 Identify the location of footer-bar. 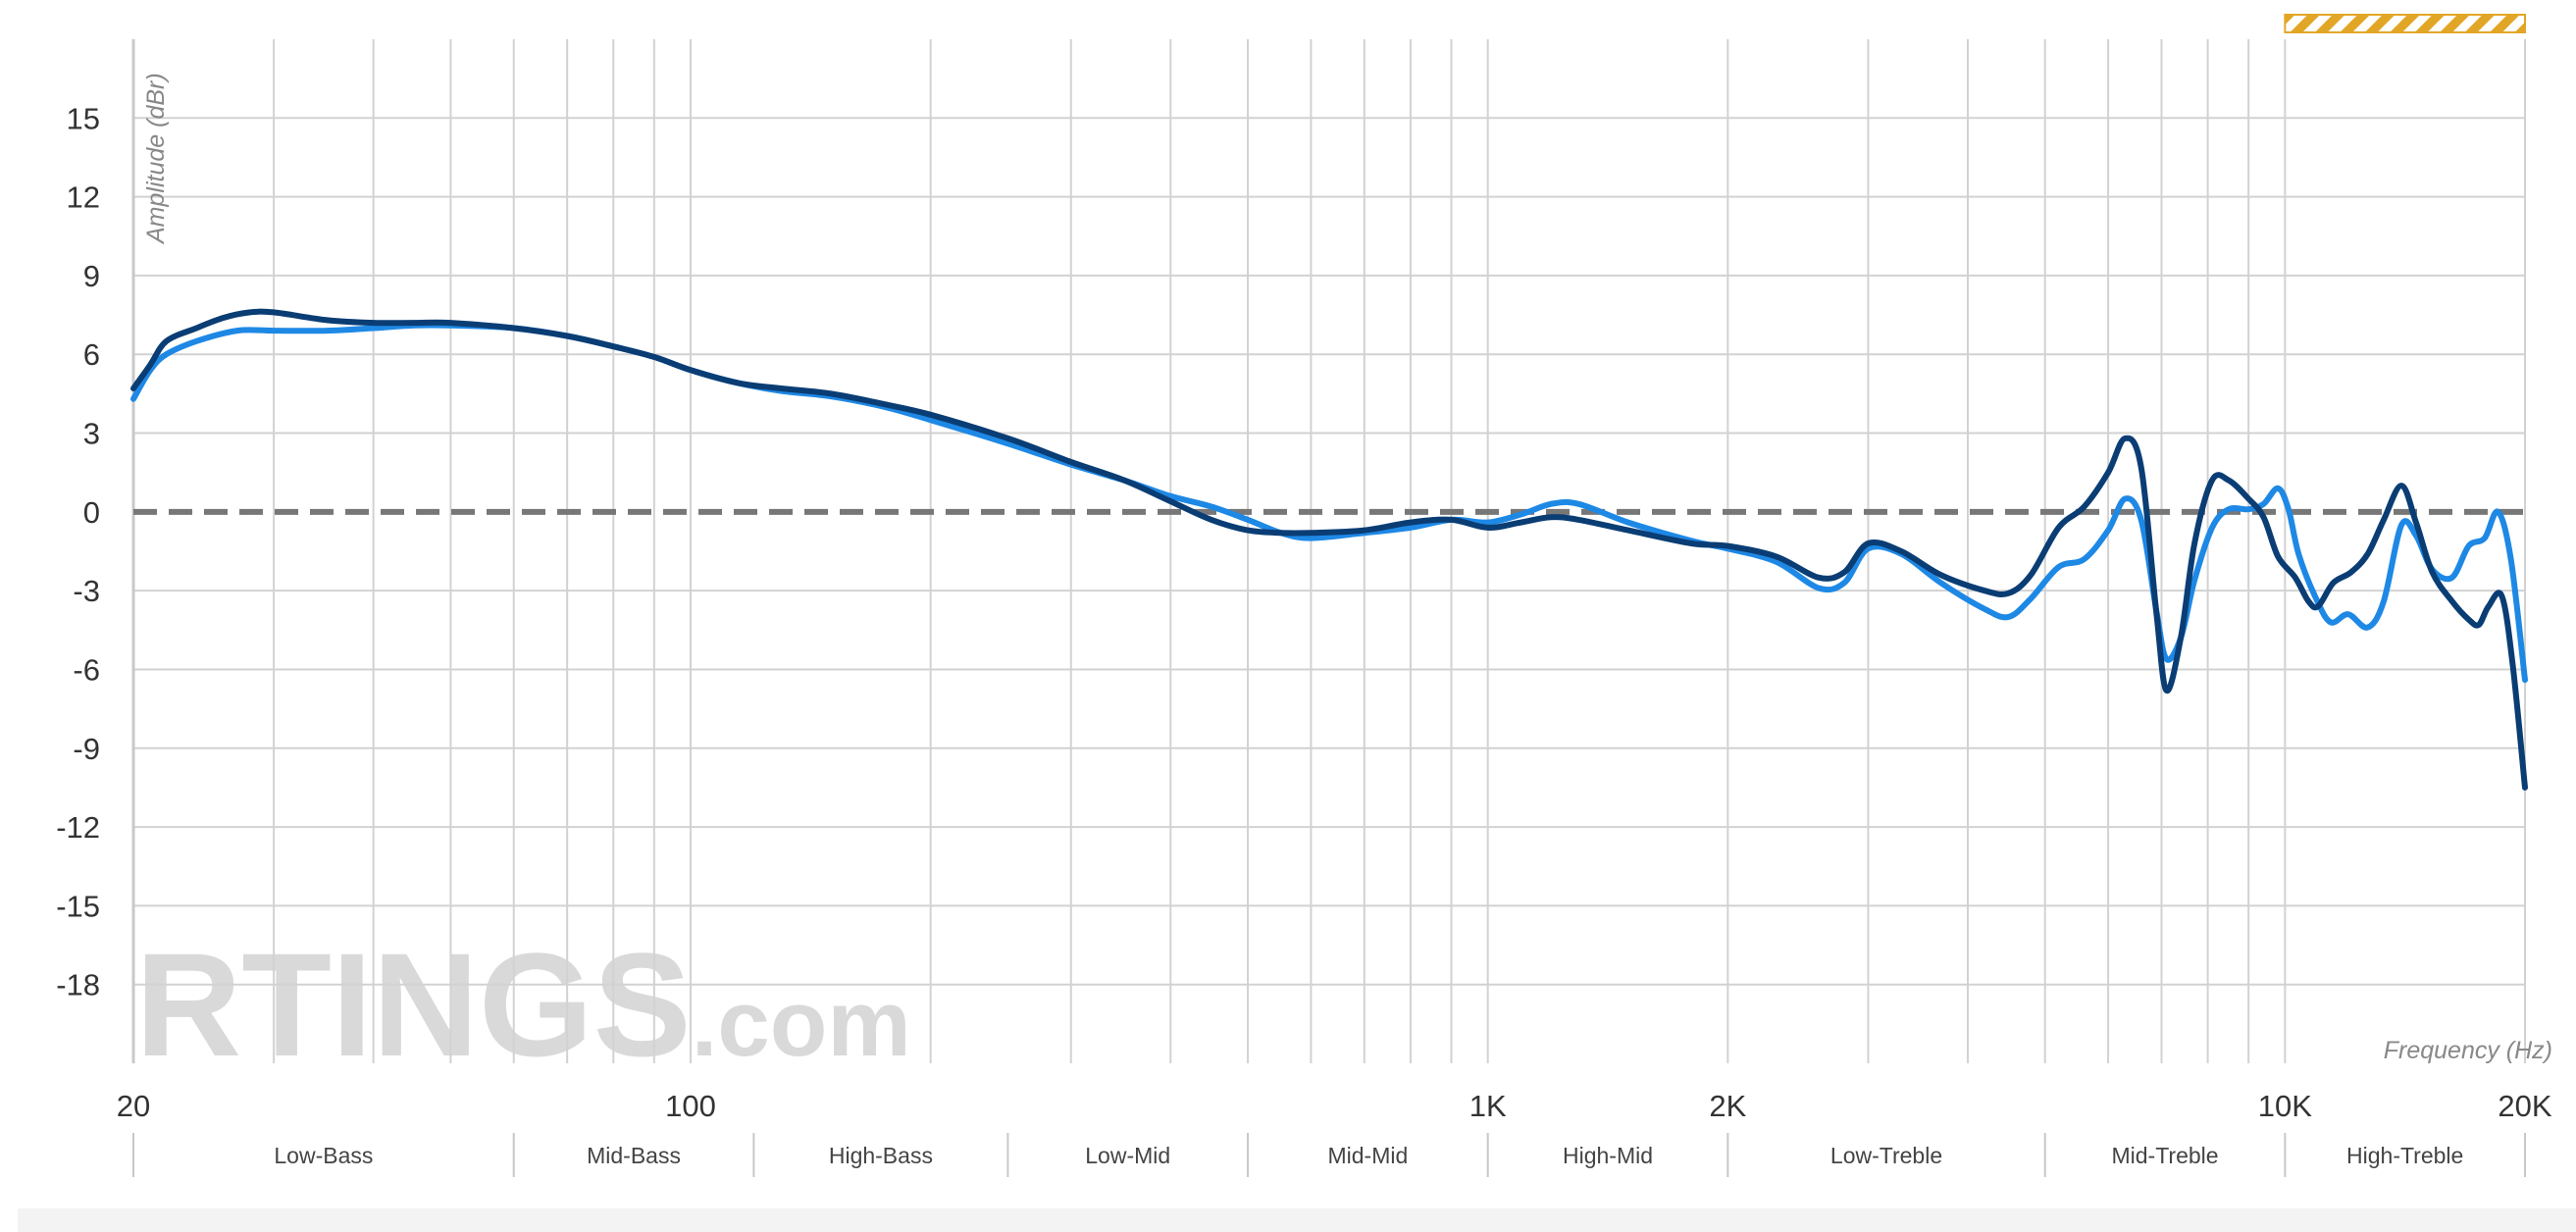
(1297, 1220).